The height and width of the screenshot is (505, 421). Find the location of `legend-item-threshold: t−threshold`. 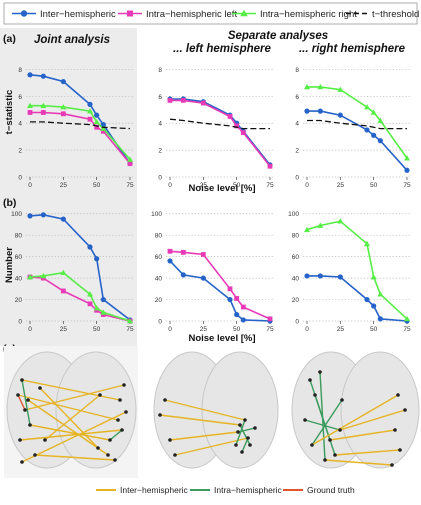

legend-item-threshold: t−threshold is located at coordinates (382, 14).